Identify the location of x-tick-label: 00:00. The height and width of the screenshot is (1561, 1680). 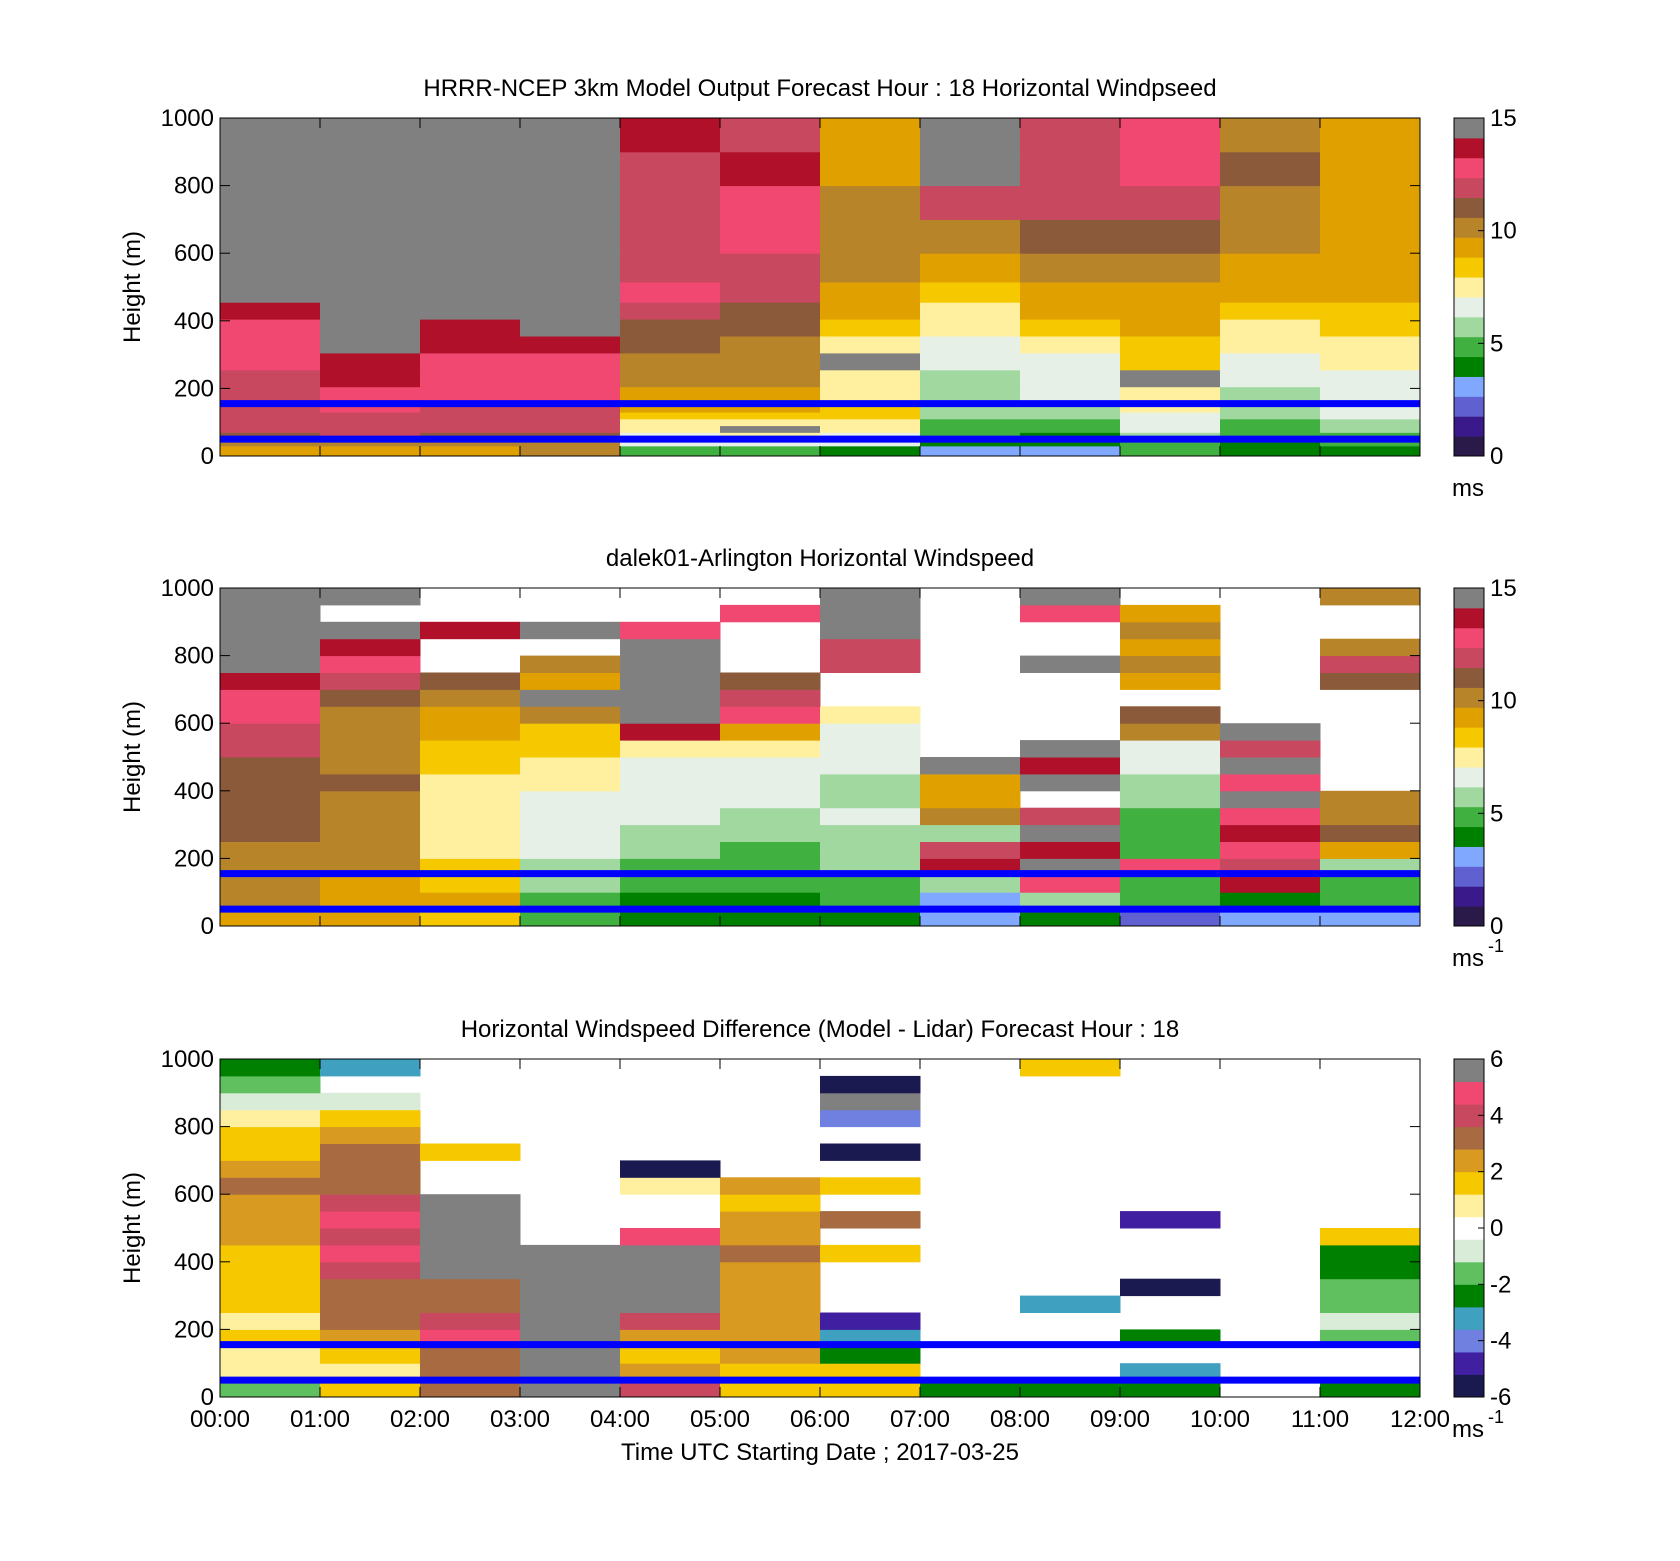
(220, 1419).